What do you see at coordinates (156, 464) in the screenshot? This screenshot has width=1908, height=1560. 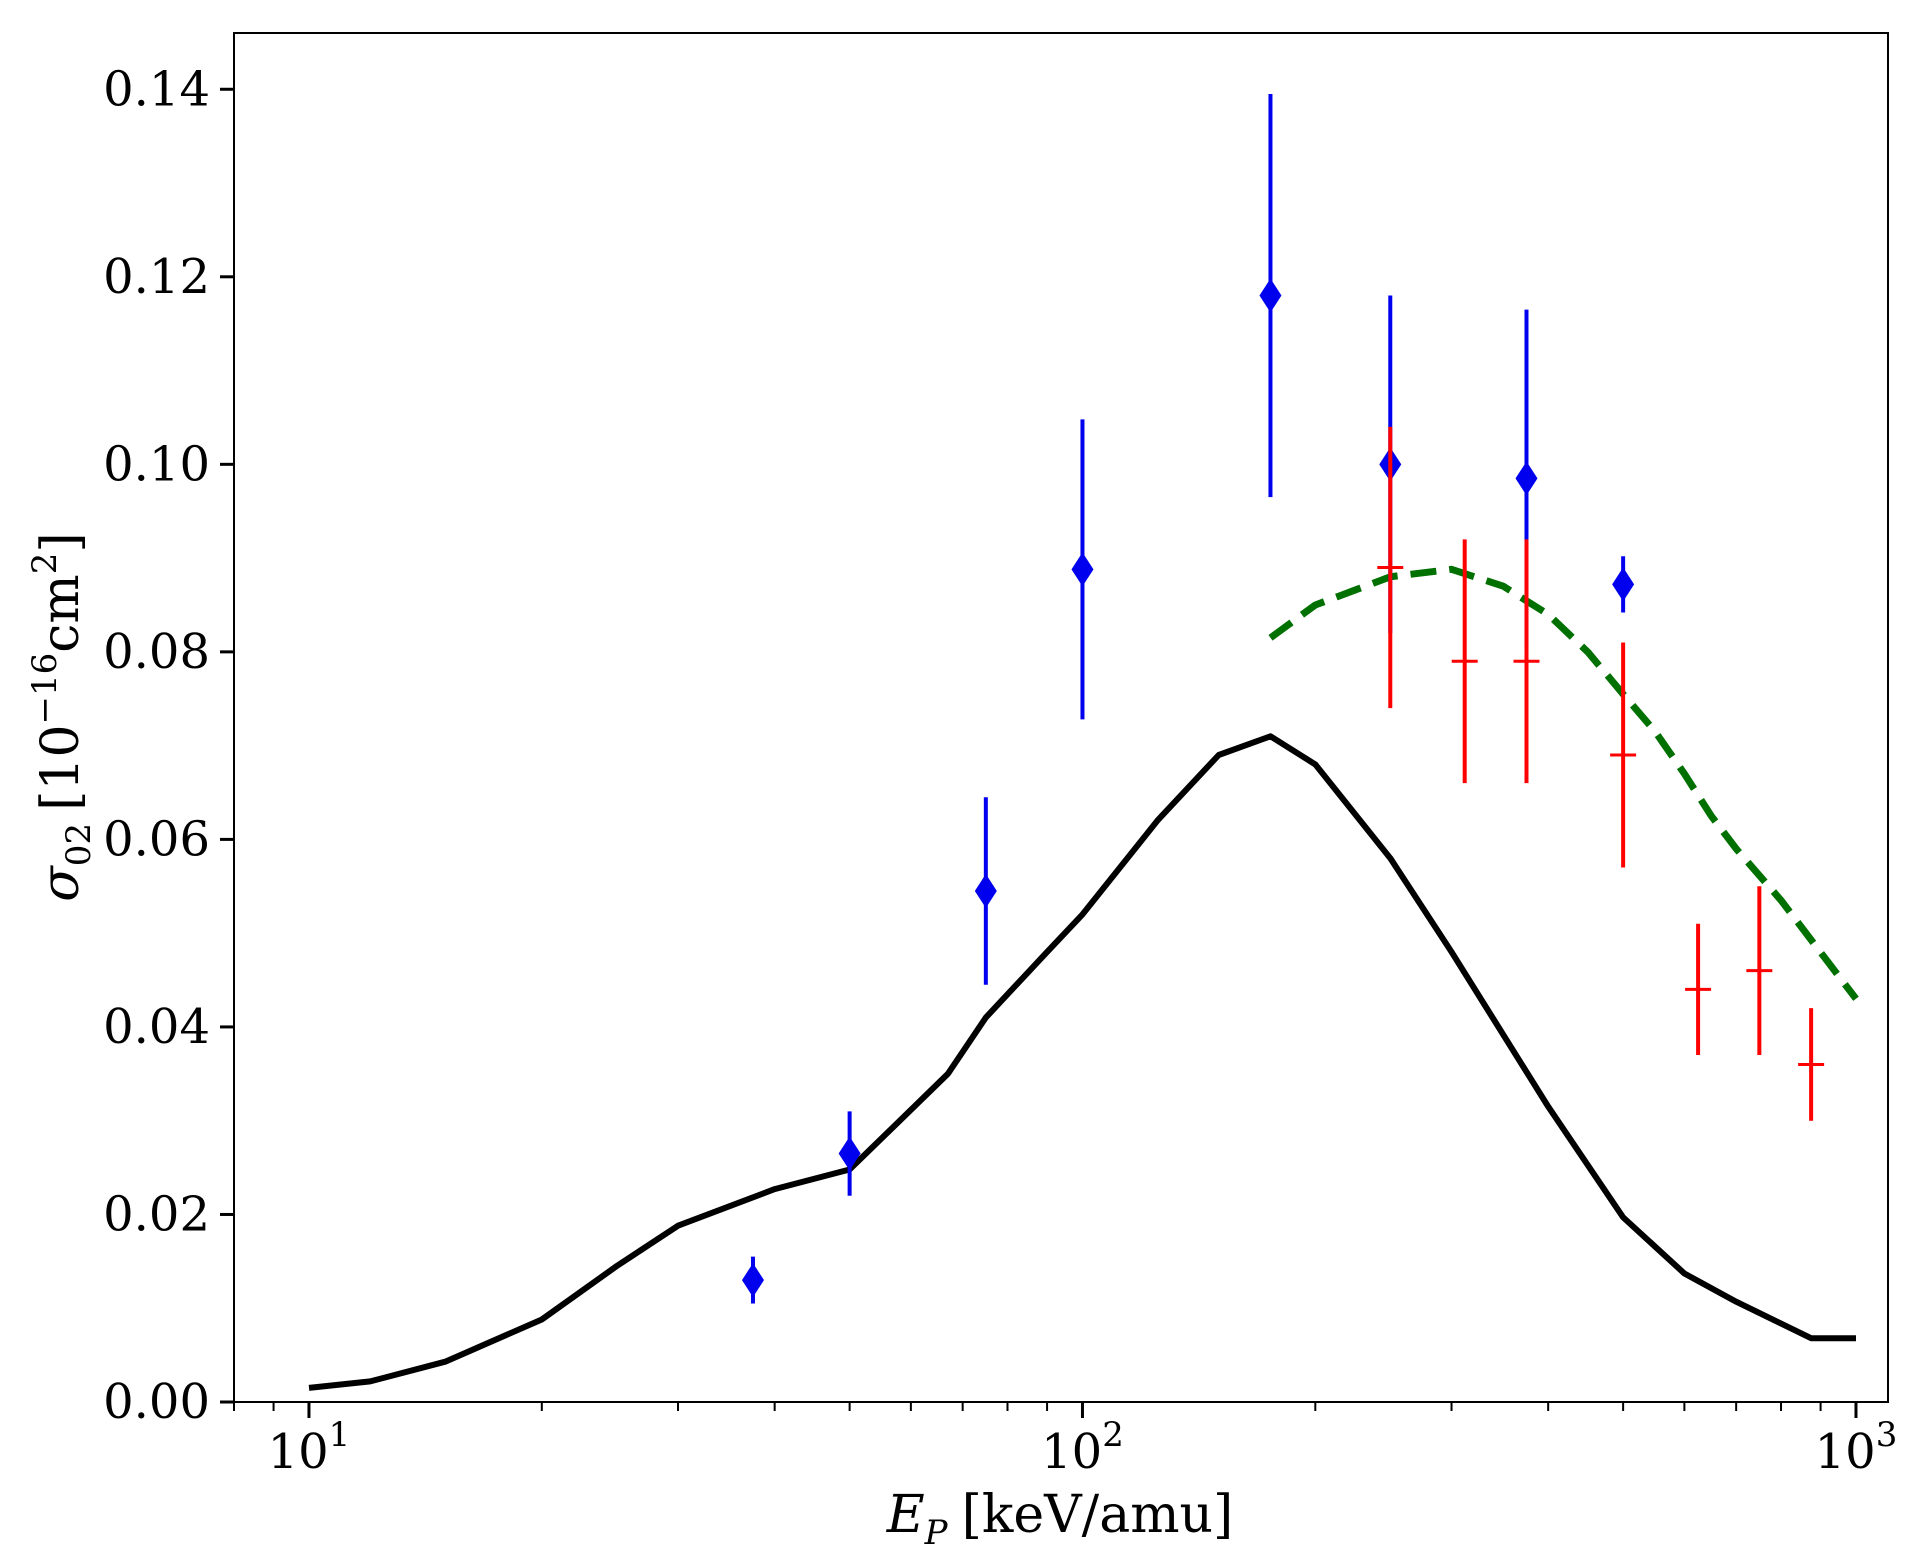 I see `y-tick-label: 0.10` at bounding box center [156, 464].